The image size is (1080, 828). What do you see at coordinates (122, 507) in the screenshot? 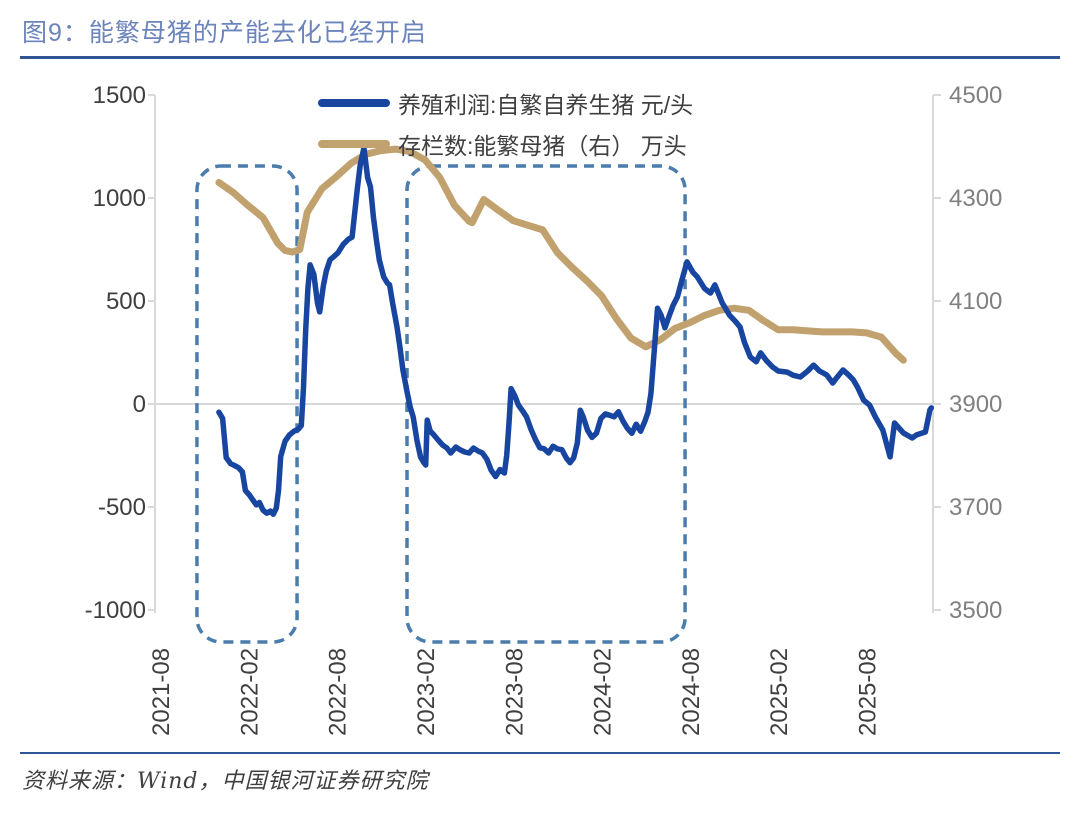
I see `y-axis-label-left: -500` at bounding box center [122, 507].